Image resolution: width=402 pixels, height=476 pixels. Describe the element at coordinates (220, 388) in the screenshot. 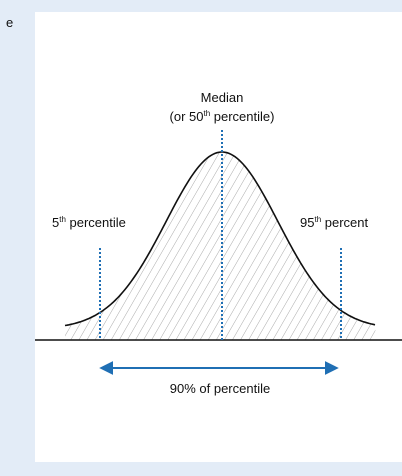

I see `range-label: 90% of percentile` at that location.